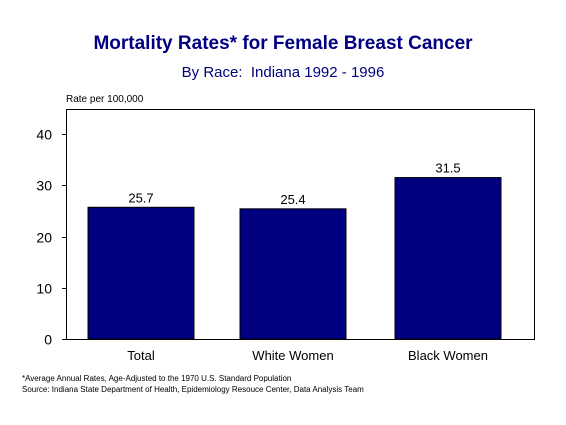 The height and width of the screenshot is (425, 566). I want to click on chart-subtitle: By Race: Indiana 1992 - 1996, so click(283, 72).